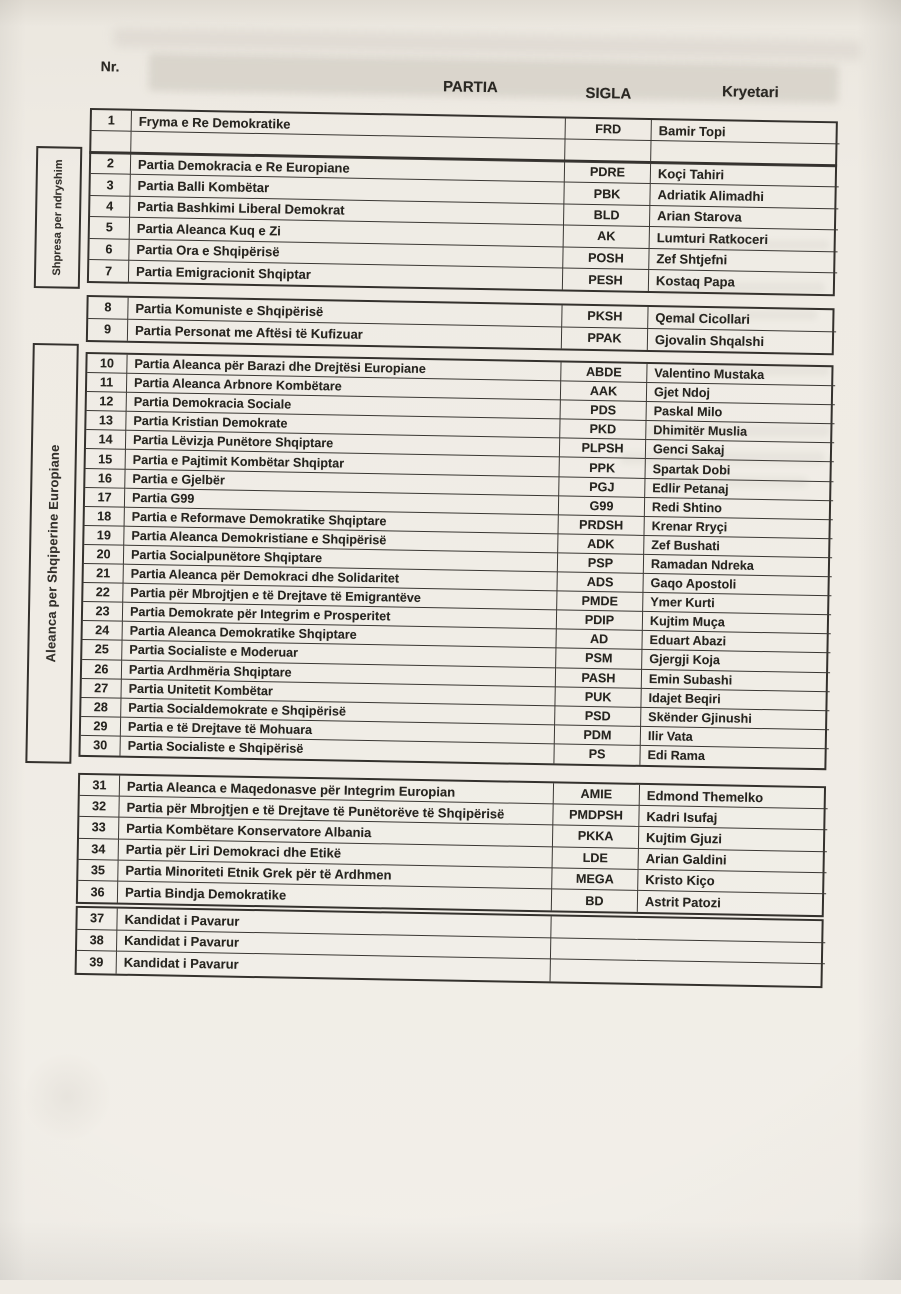 This screenshot has width=901, height=1294. Describe the element at coordinates (99, 828) in the screenshot. I see `cell-nr: 33` at that location.